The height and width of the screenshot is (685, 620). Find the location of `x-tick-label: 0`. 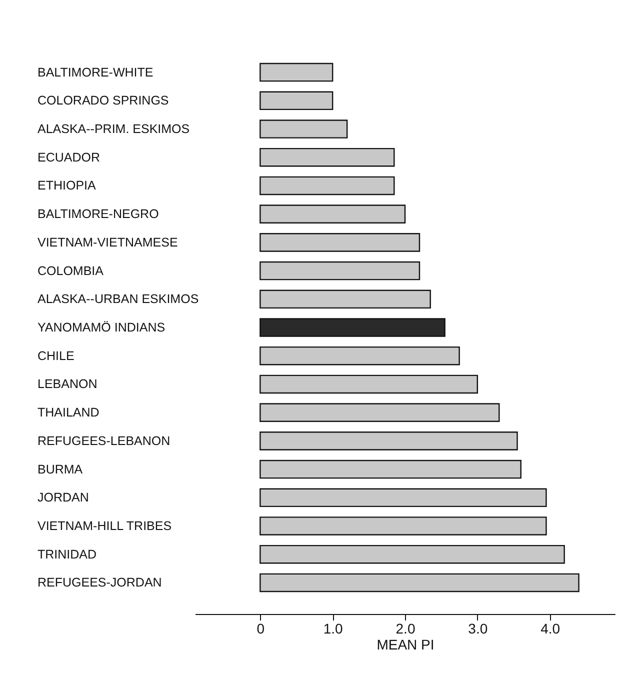

x-tick-label: 0 is located at coordinates (260, 628).